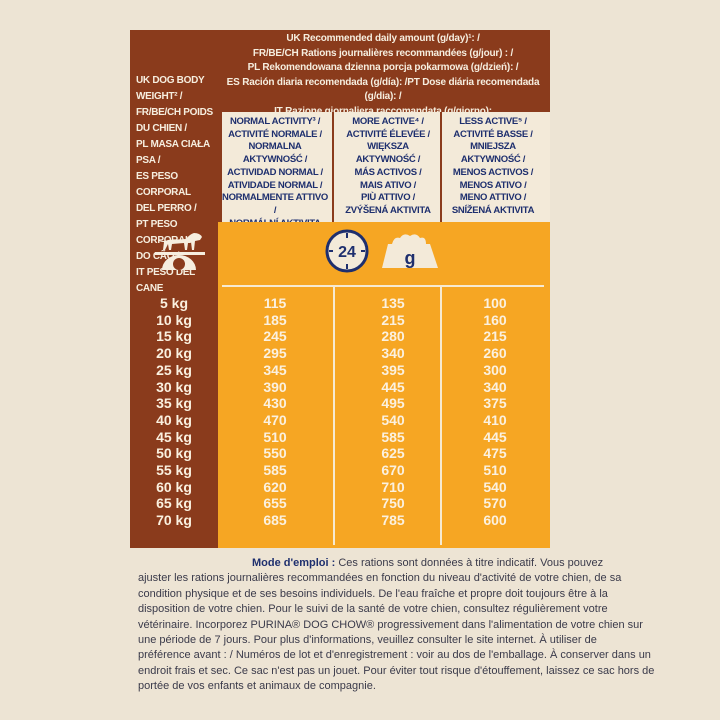  I want to click on normal-activity-cell: 345, so click(275, 369).